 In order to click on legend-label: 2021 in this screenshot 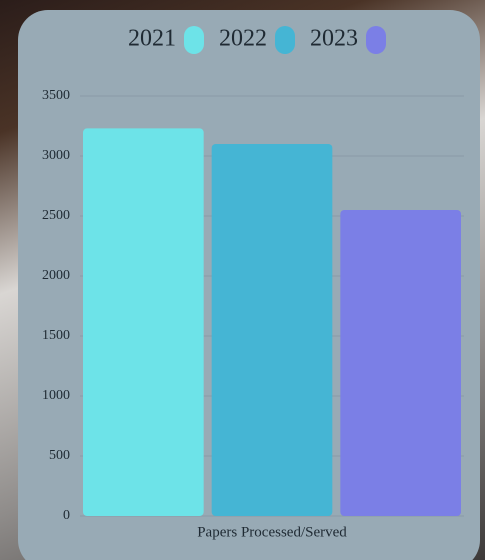, I will do `click(152, 39)`.